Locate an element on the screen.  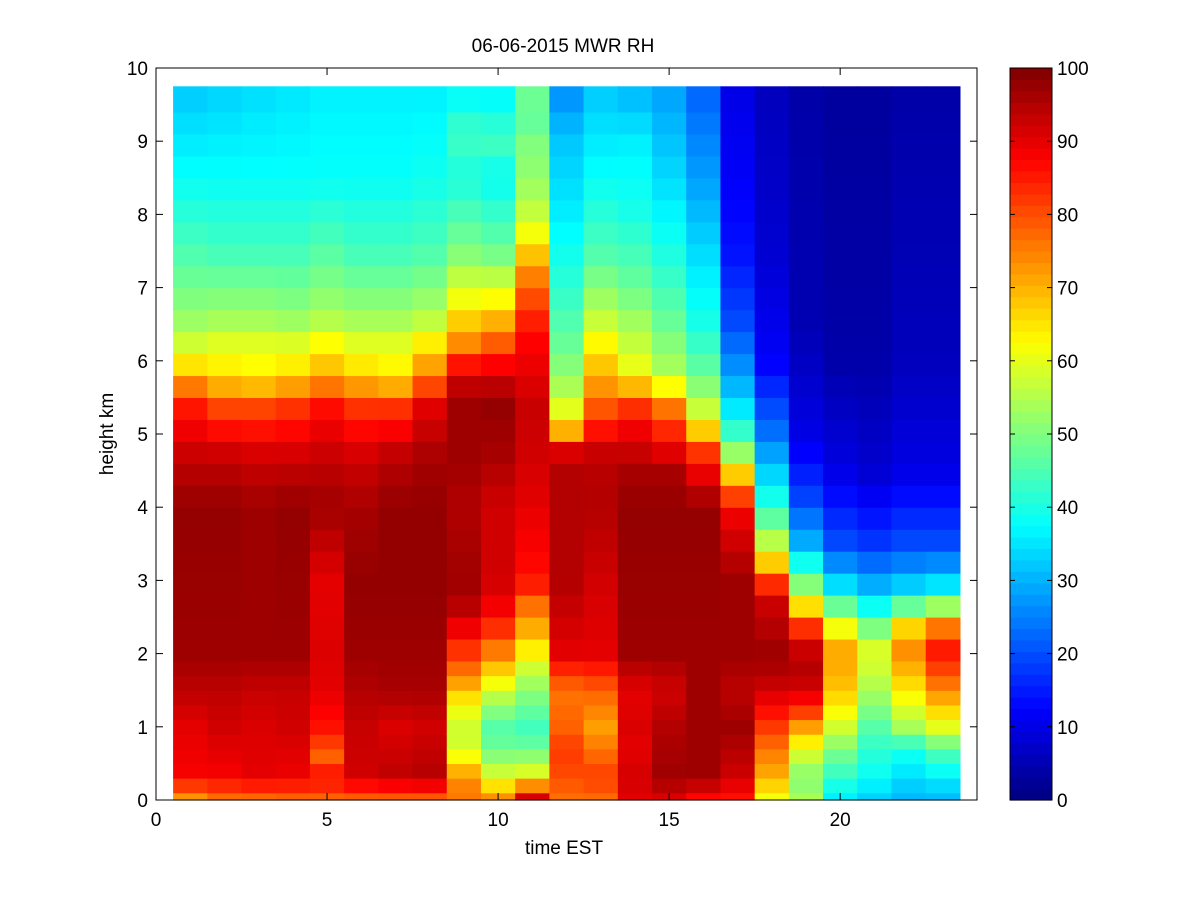
y-tick-label: 10 is located at coordinates (137, 69).